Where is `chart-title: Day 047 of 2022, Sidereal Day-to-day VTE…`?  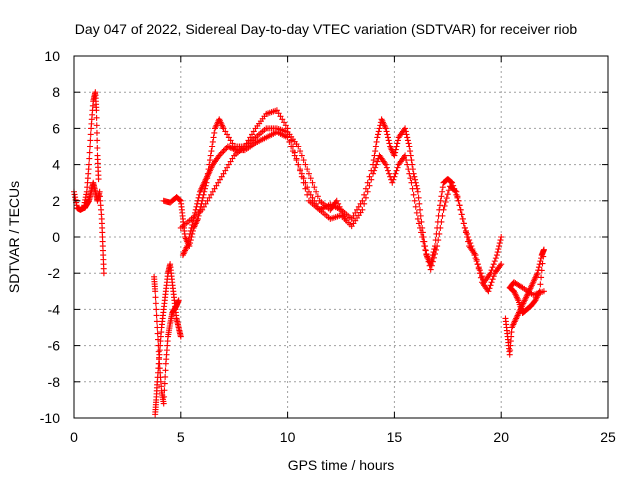
chart-title: Day 047 of 2022, Sidereal Day-to-day VTE… is located at coordinates (326, 29).